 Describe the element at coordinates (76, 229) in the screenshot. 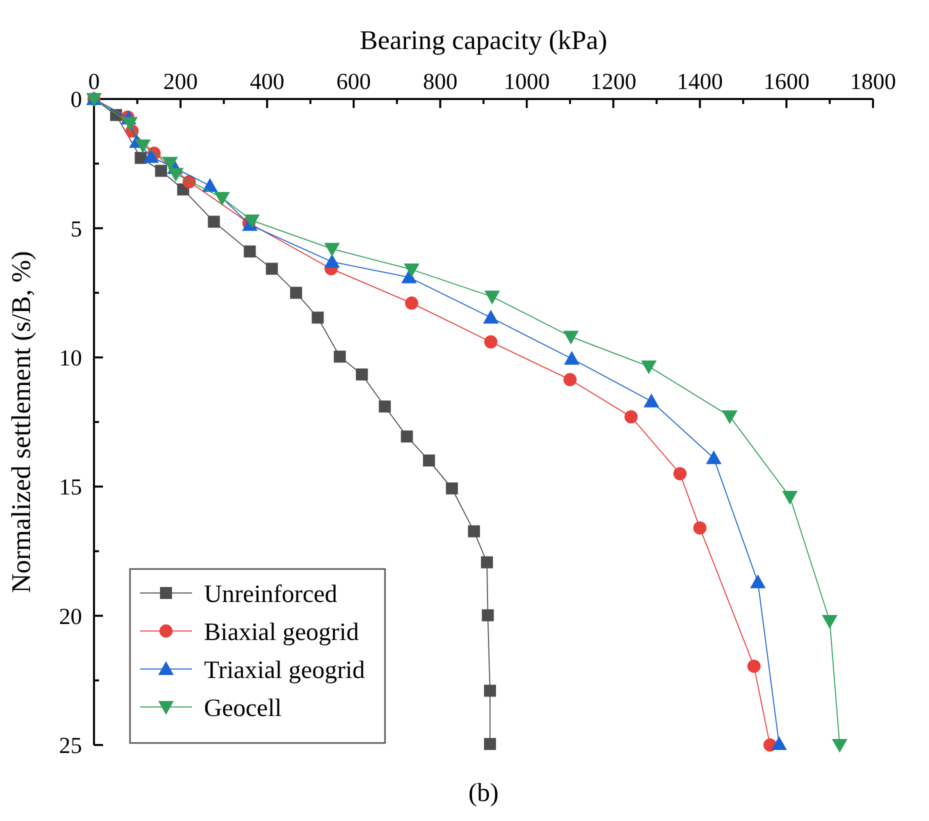

I see `y-tick-label: 5` at that location.